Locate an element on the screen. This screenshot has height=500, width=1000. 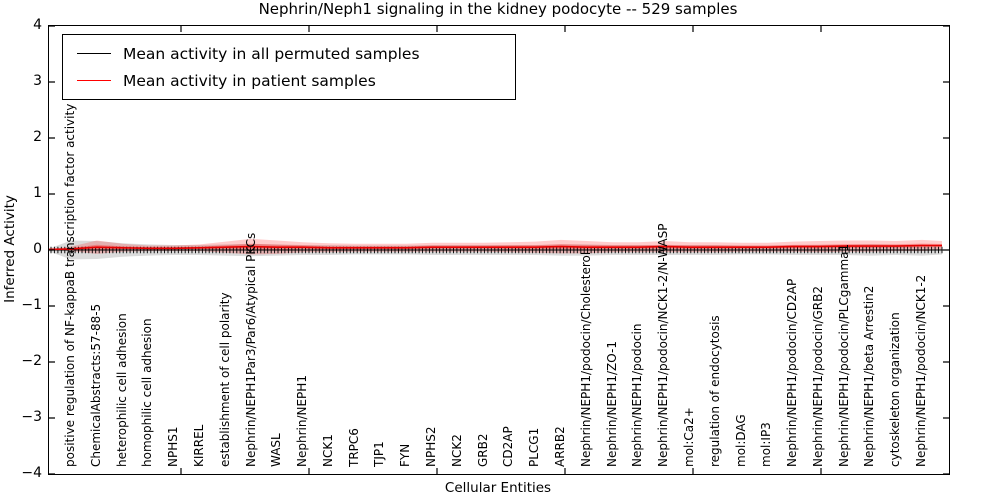
legend-line-black is located at coordinates (94, 53).